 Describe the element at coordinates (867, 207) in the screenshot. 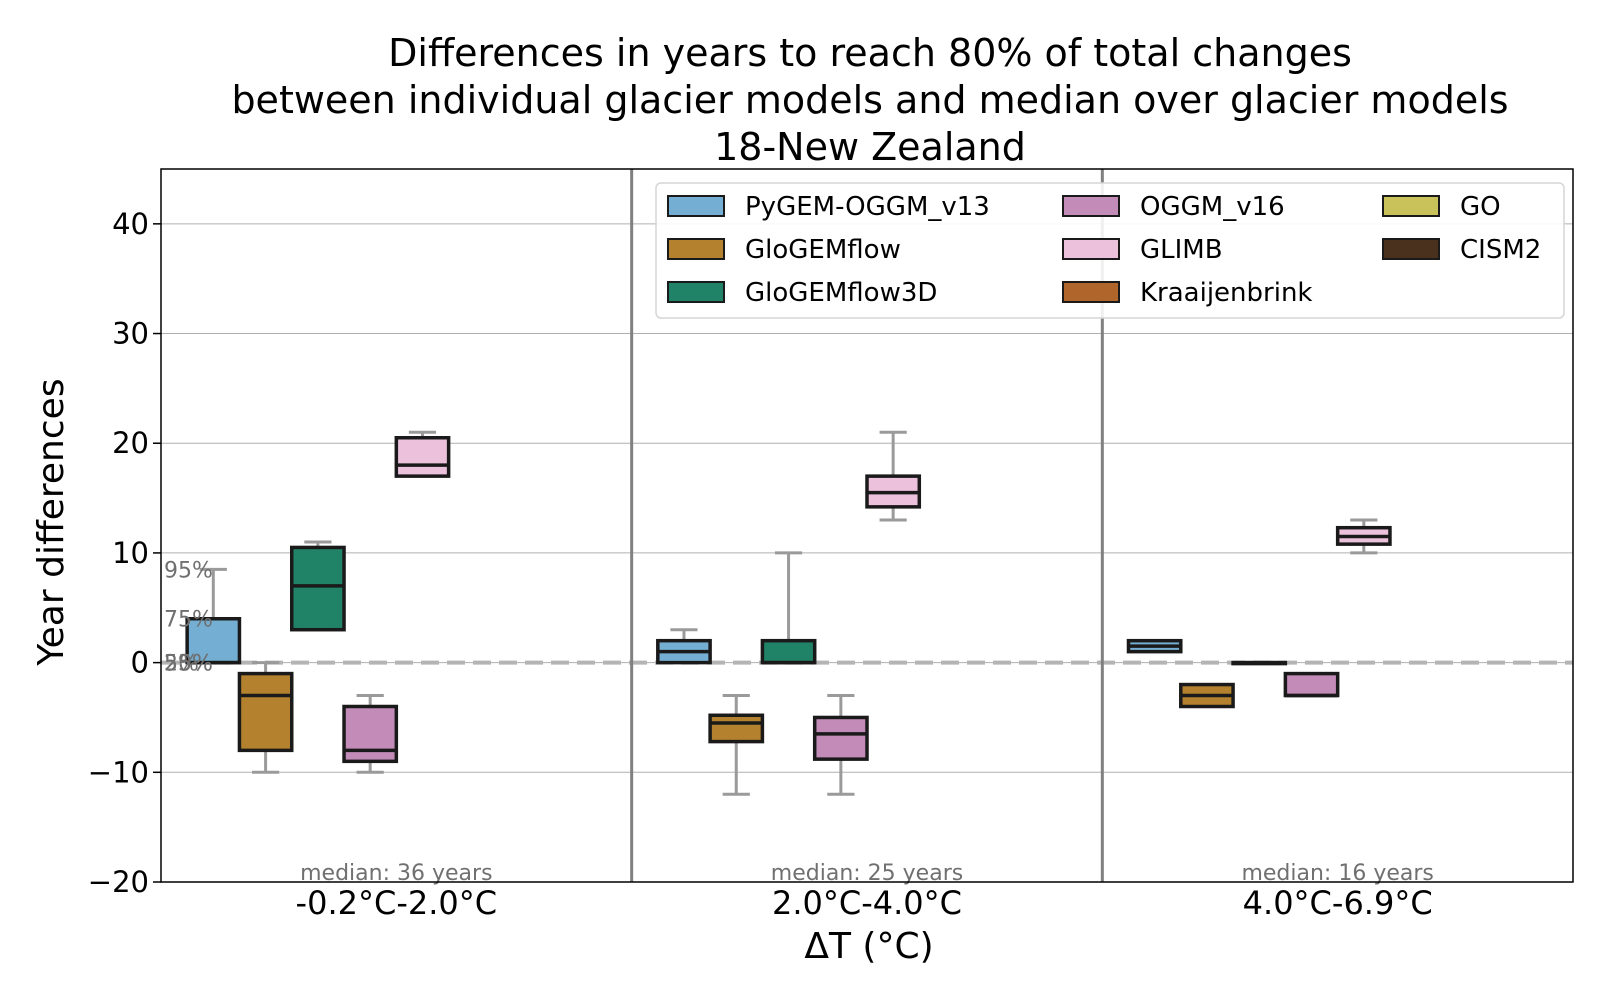

I see `legend-label: PyGEM-OGGM_v13` at that location.